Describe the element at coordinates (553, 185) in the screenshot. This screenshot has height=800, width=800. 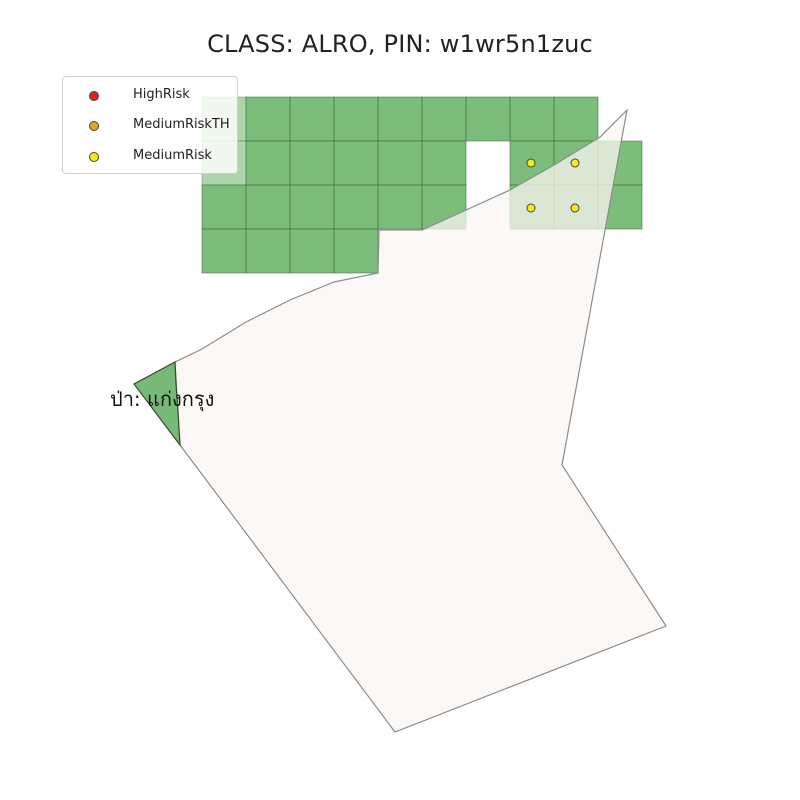
I see `risk-points-layer` at that location.